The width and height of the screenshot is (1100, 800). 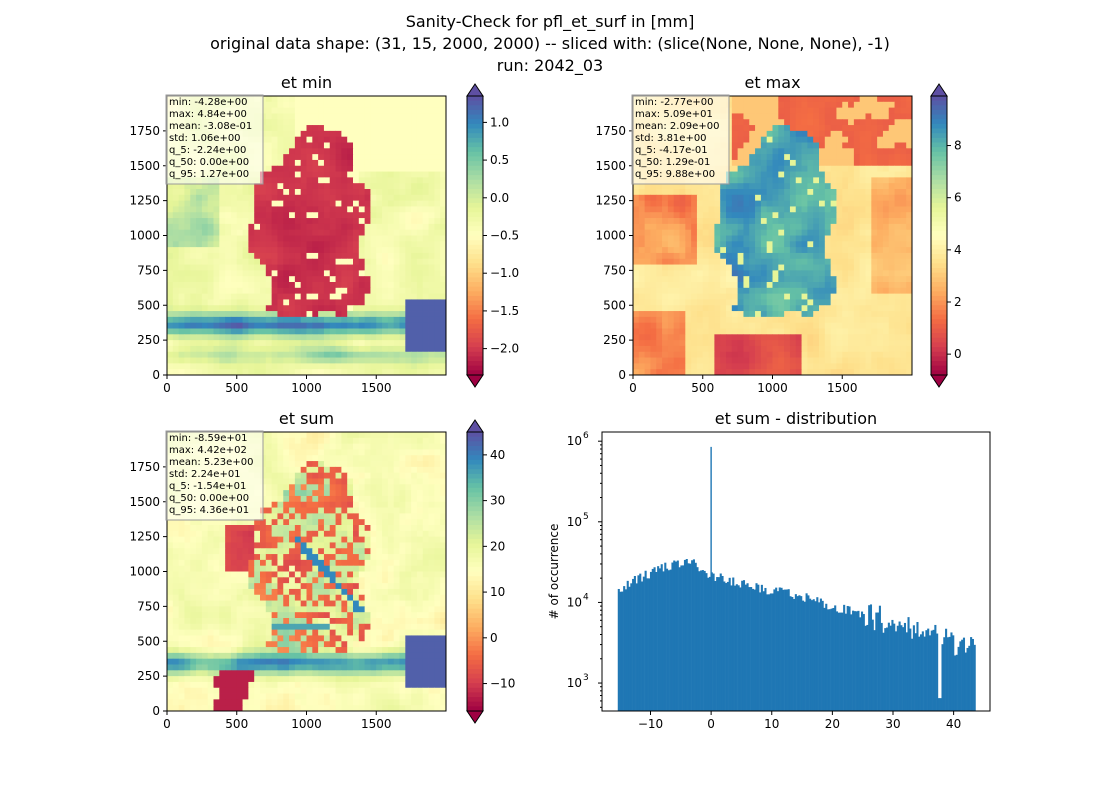 What do you see at coordinates (144, 537) in the screenshot?
I see `et-sum-ytick-label: 1250` at bounding box center [144, 537].